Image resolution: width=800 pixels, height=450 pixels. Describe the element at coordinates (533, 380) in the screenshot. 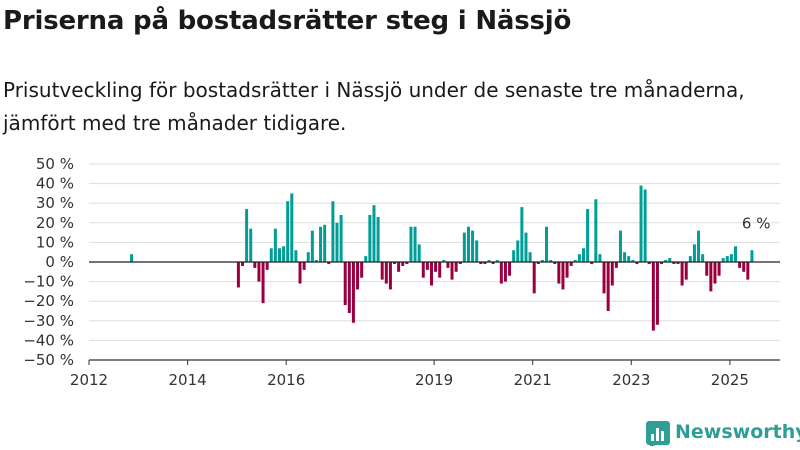

I see `x-tick-label: 2021` at that location.